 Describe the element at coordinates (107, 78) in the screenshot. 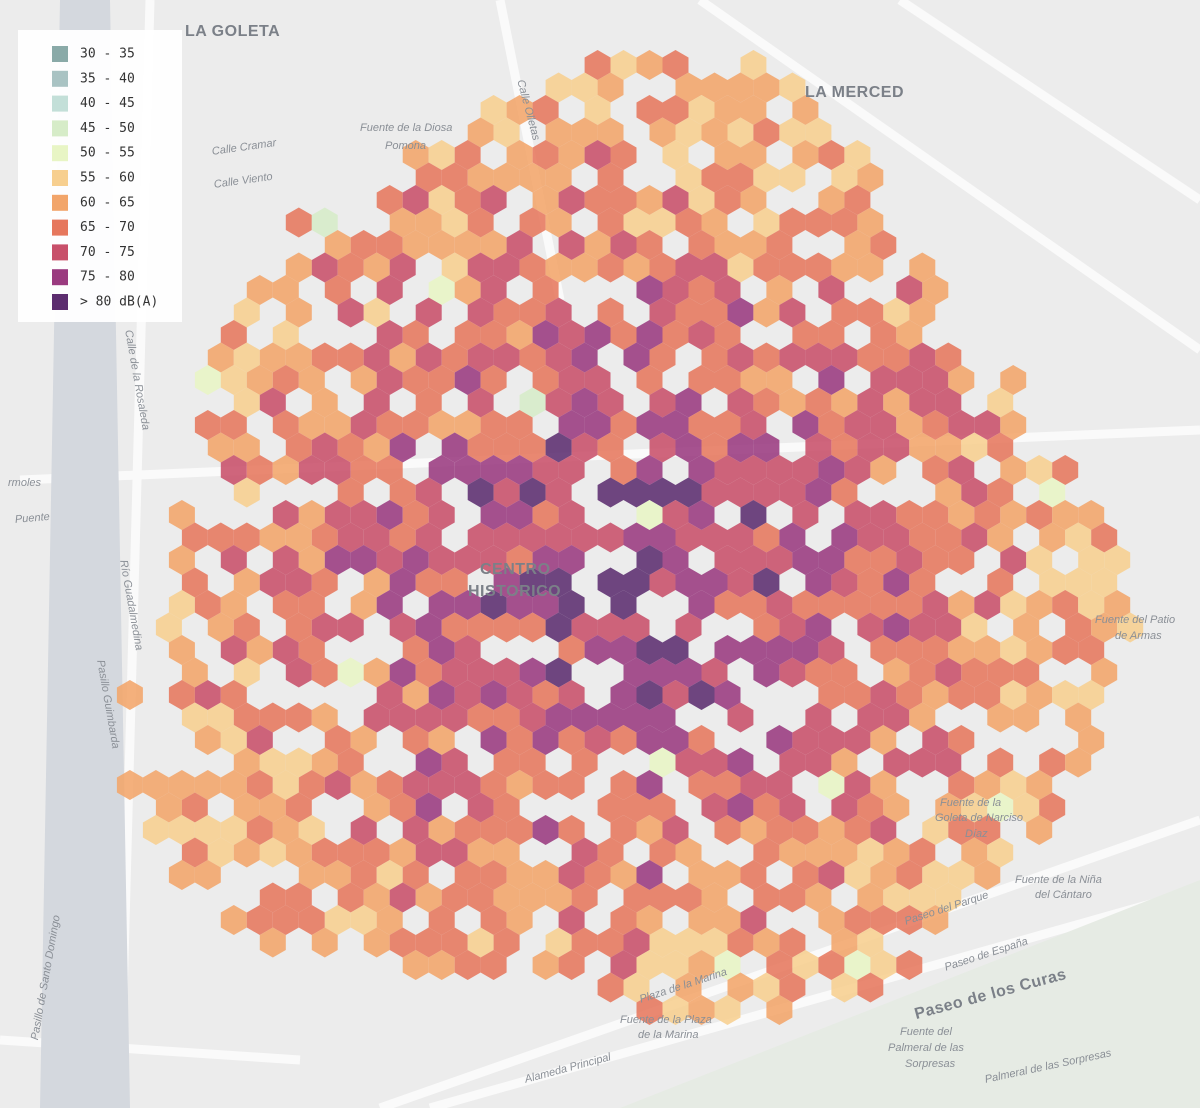

I see `legend-label: 35 - 40` at that location.